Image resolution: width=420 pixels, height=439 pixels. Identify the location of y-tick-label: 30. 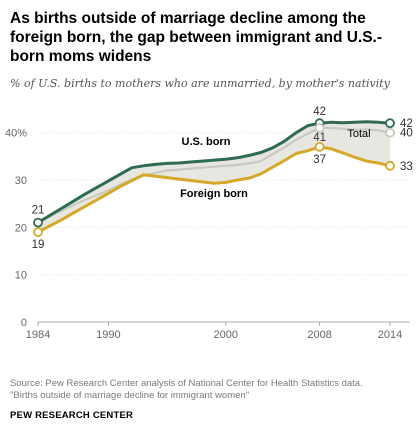
(21, 181).